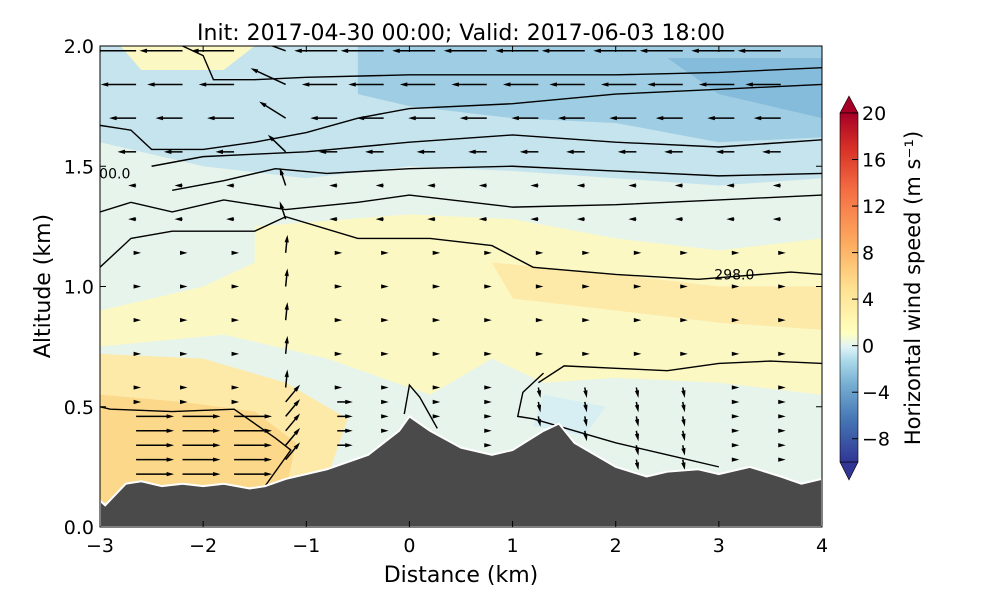 This screenshot has height=600, width=1000. Describe the element at coordinates (913, 288) in the screenshot. I see `colorbar-label: Horizontal wind speed (m s⁻¹)` at that location.